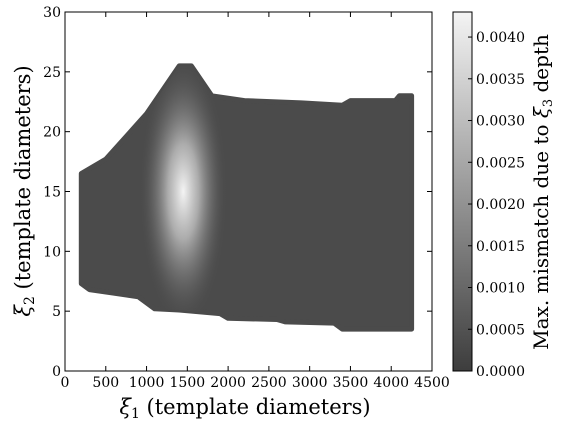 The image size is (562, 422). Describe the element at coordinates (351, 383) in the screenshot. I see `x-tick-label: 3500` at that location.